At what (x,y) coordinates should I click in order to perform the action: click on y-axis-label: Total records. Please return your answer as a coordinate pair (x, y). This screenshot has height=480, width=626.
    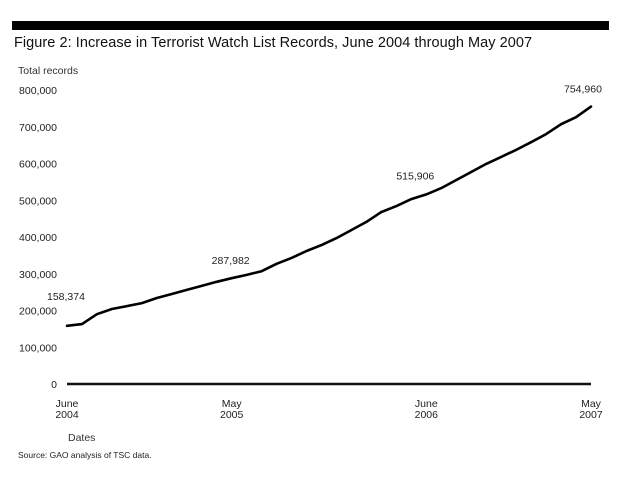
    Looking at the image, I should click on (48, 71).